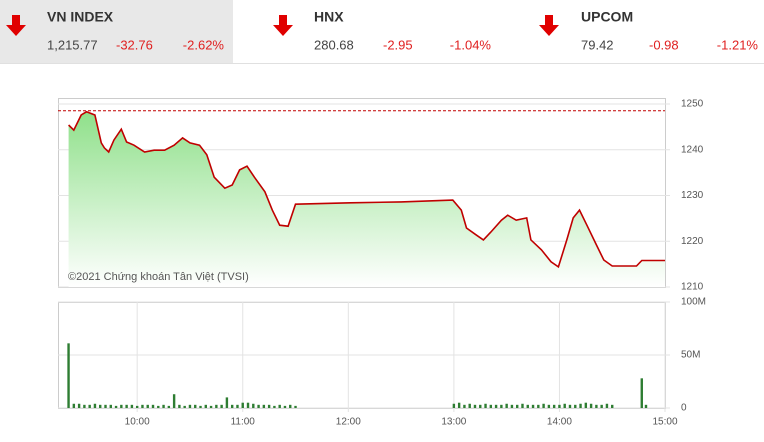 The height and width of the screenshot is (442, 764). Describe the element at coordinates (664, 422) in the screenshot. I see `x-tick-label: 15:00` at that location.